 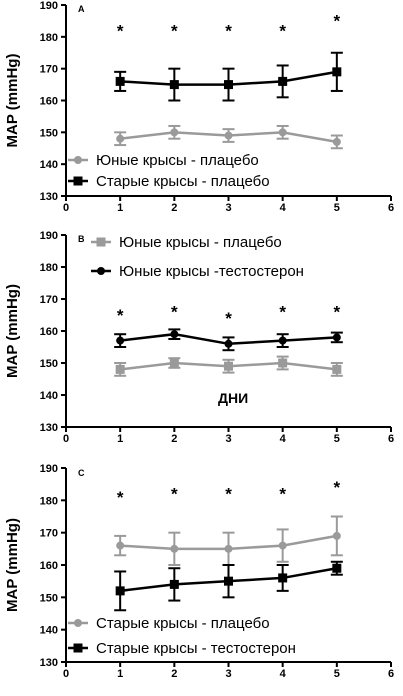 What do you see at coordinates (196, 648) in the screenshot?
I see `legend-label: Старые крысы - тестостерон` at bounding box center [196, 648].